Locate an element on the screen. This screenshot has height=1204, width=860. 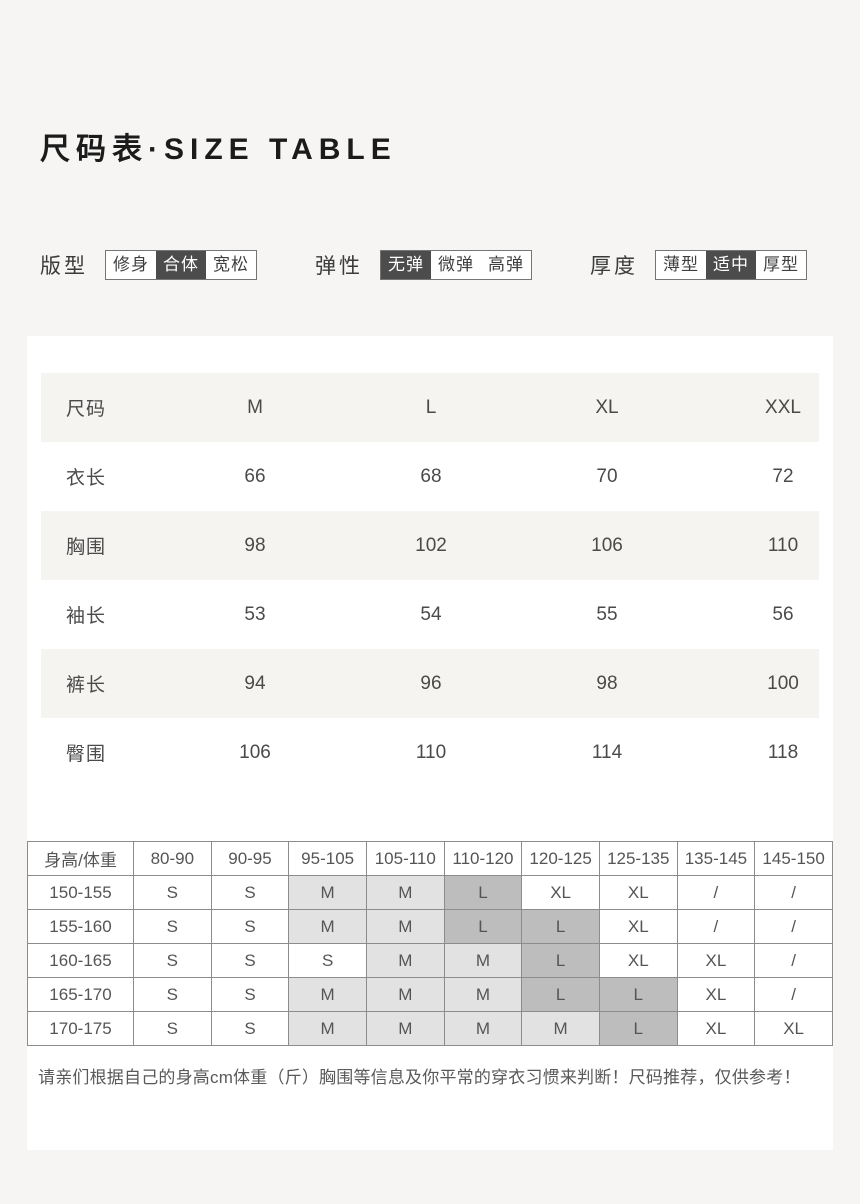
fit-row: 155-160 S S M M L L XL / / is located at coordinates (430, 926).